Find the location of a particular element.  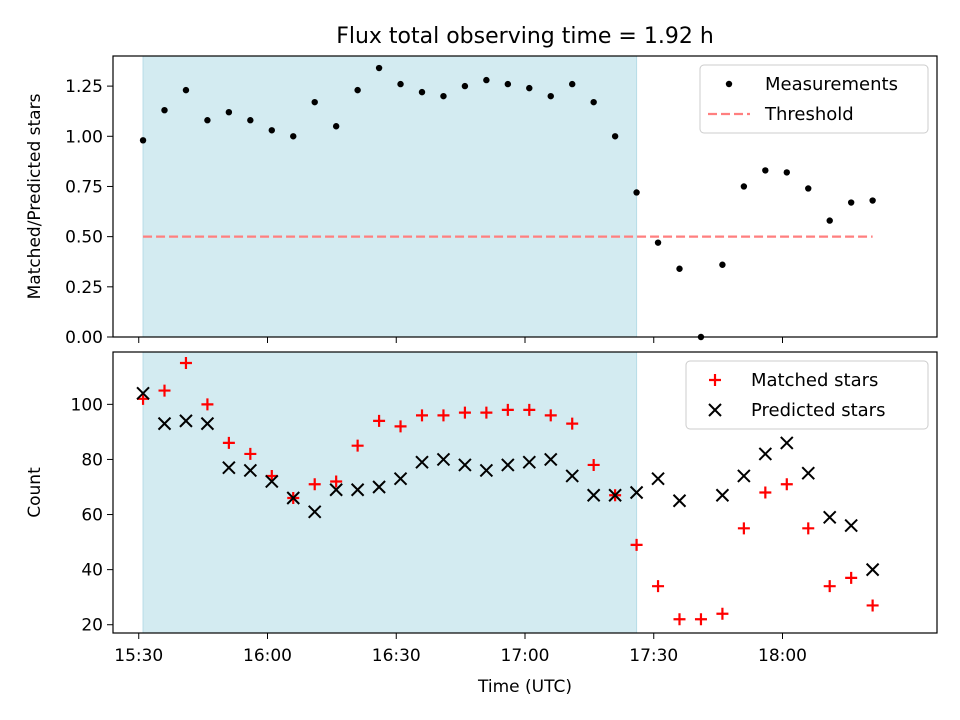

y-tick-label: 40 is located at coordinates (92, 571).